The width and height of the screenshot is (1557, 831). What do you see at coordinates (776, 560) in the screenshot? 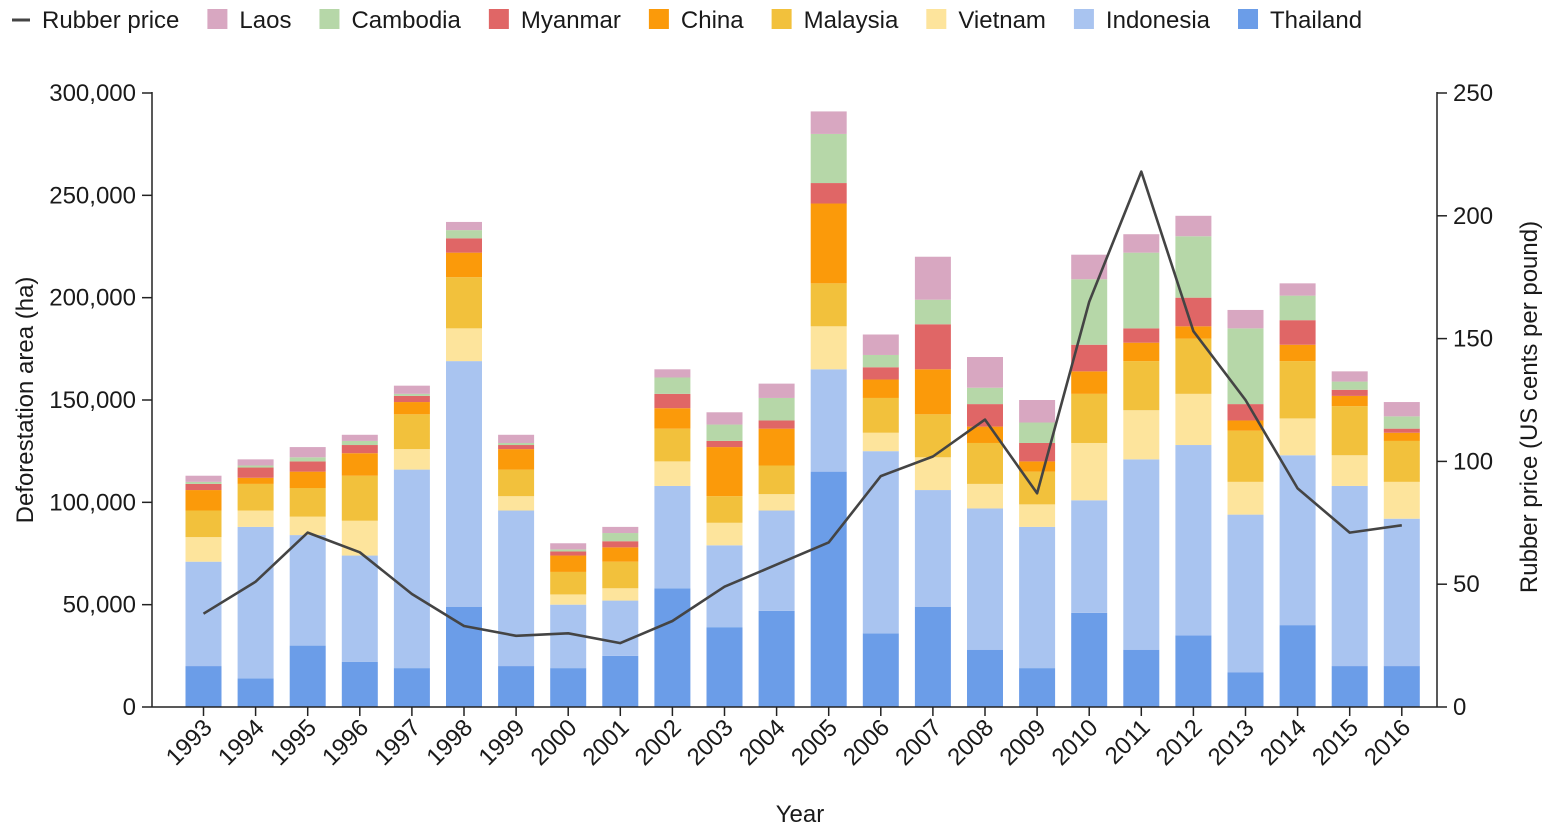
I see `bar-indonesia-2004` at bounding box center [776, 560].